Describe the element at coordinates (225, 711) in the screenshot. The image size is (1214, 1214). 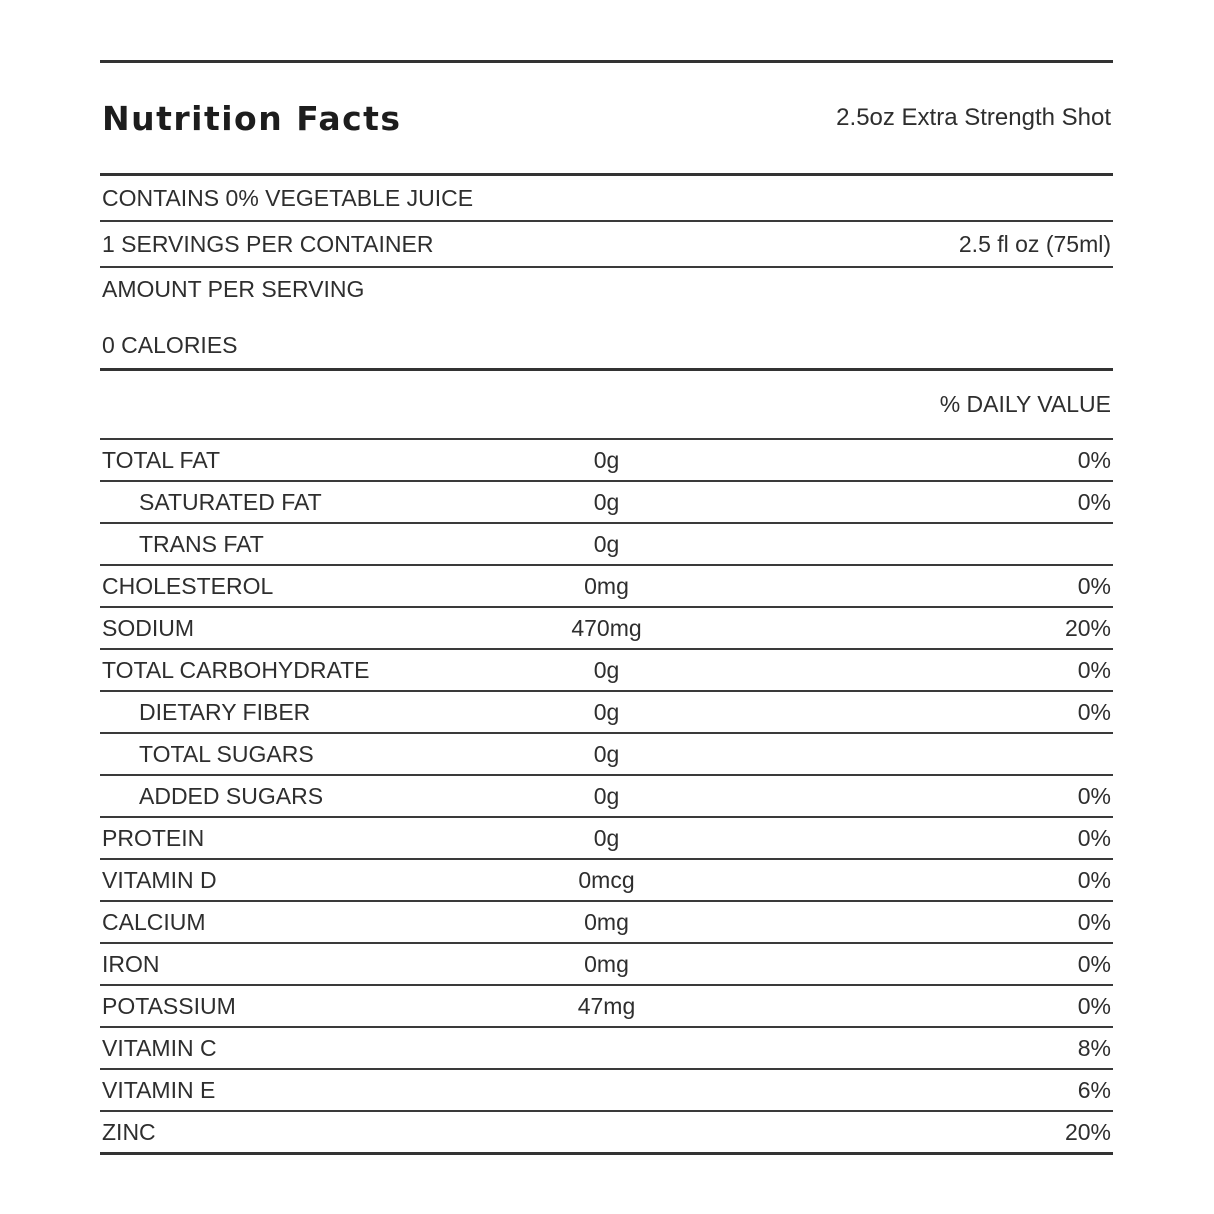
I see `nutrient-name: DIETARY FIBER` at that location.